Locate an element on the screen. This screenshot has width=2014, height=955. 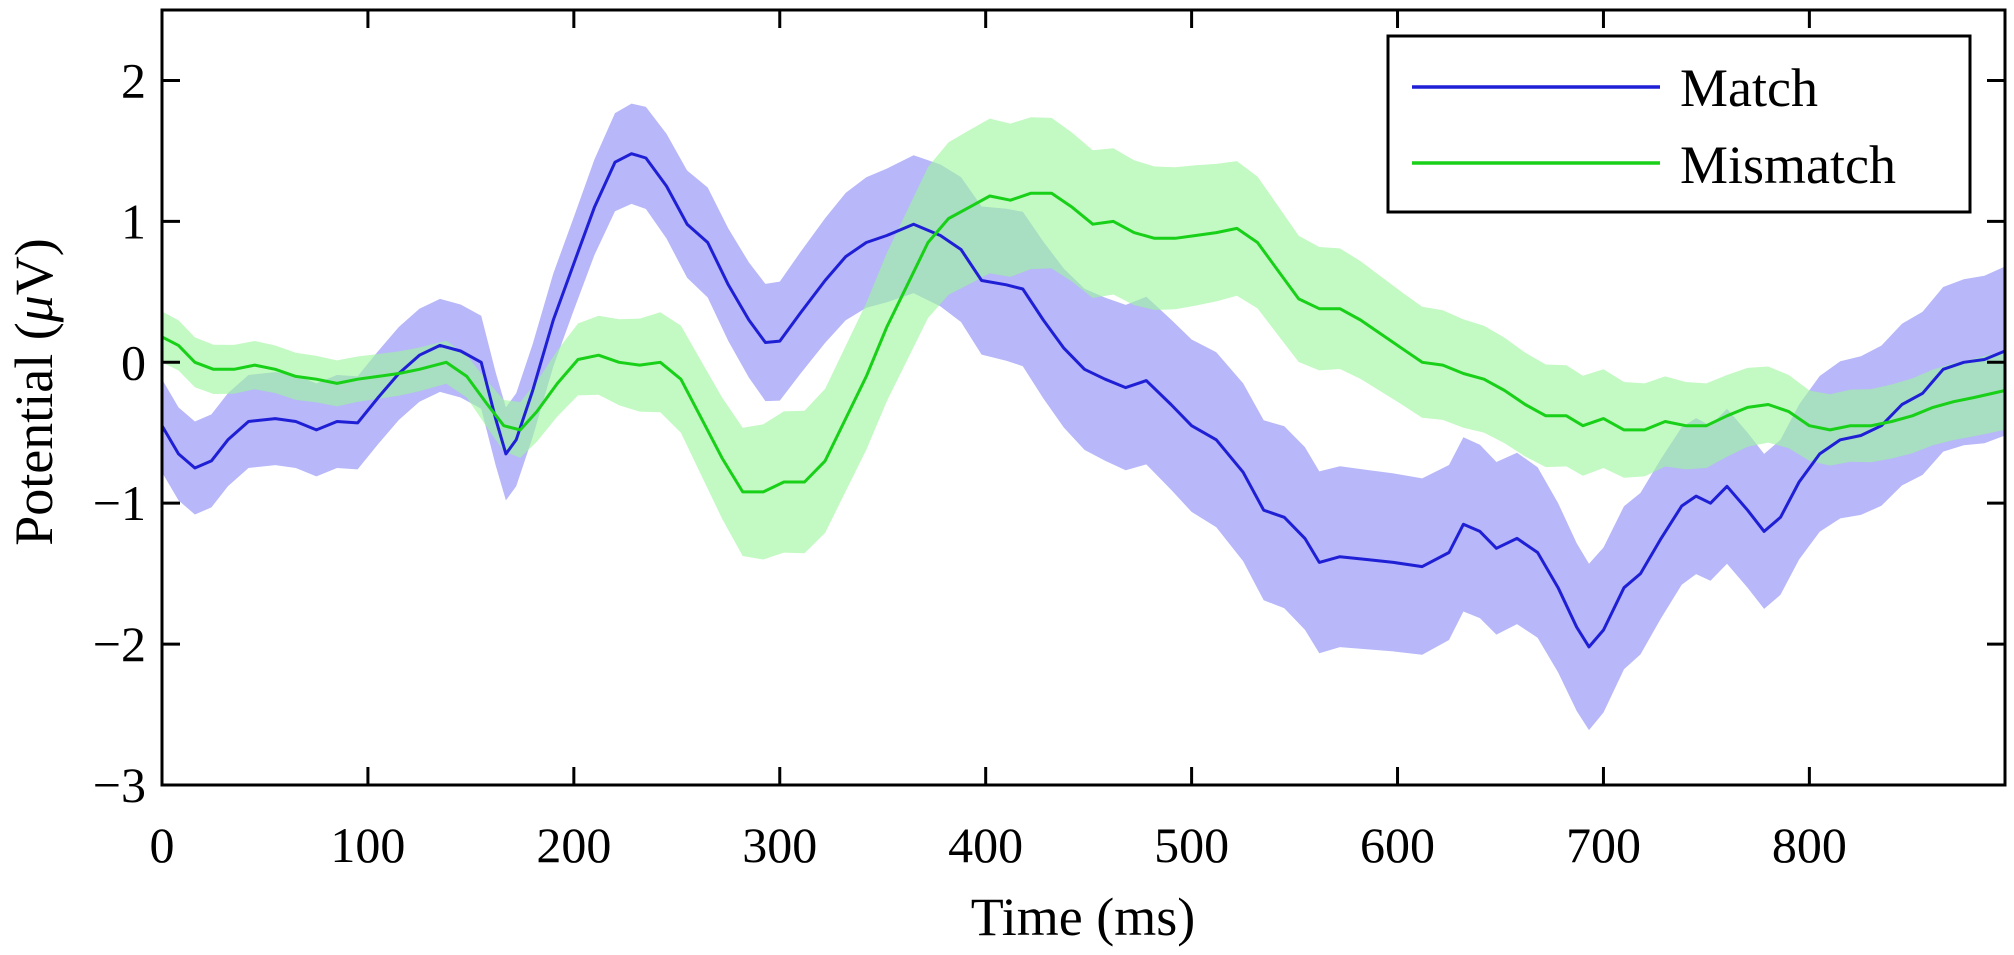
y-tick-label: 1 is located at coordinates (133, 221).